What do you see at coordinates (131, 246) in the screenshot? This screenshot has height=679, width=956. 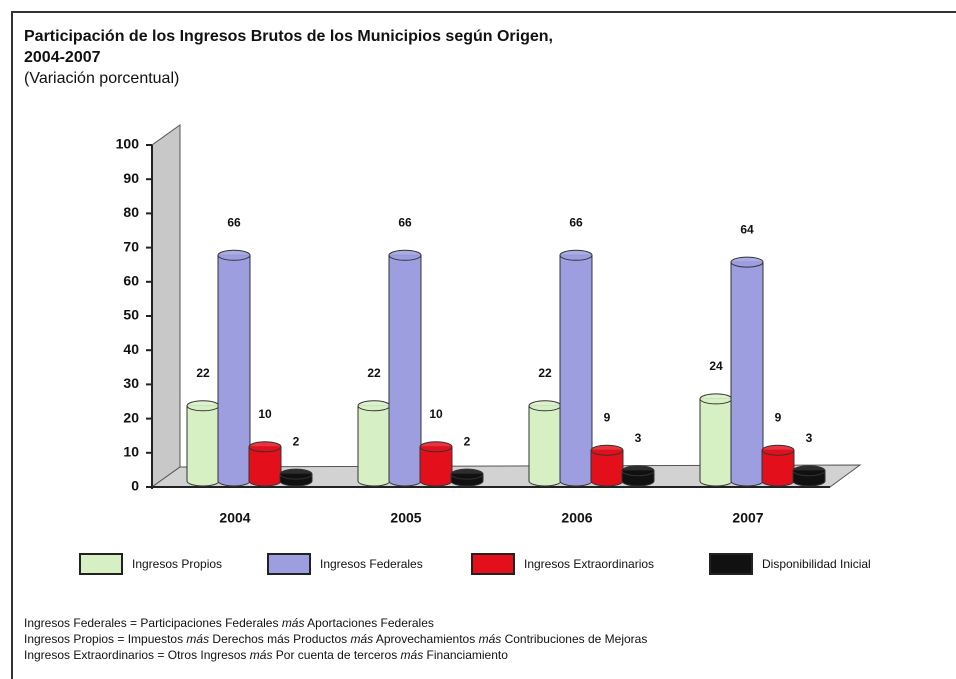 I see `y-tick-label: 70` at bounding box center [131, 246].